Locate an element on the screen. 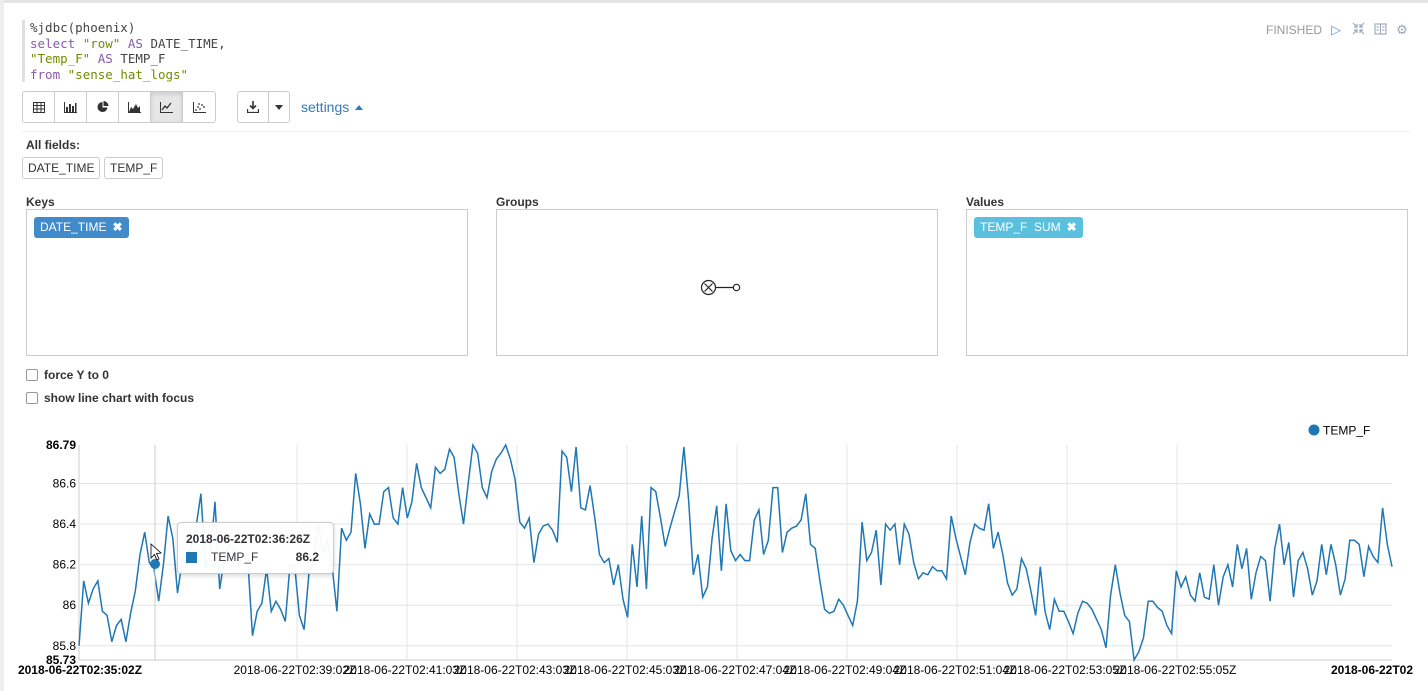  chart-type-buttons is located at coordinates (119, 107).